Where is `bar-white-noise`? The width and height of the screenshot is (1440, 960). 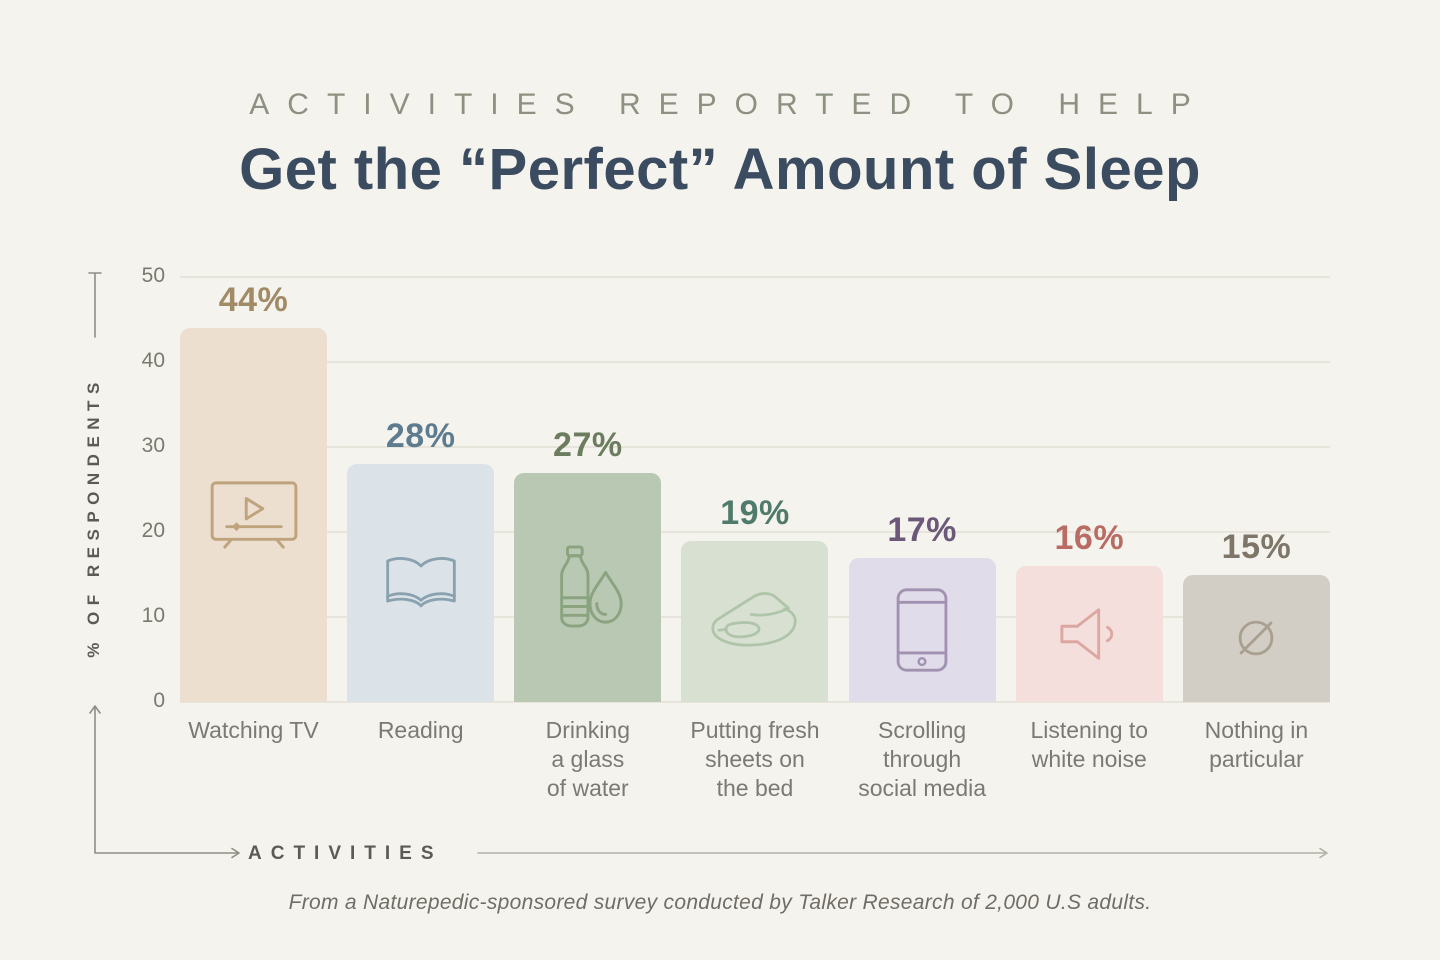 bar-white-noise is located at coordinates (1089, 634).